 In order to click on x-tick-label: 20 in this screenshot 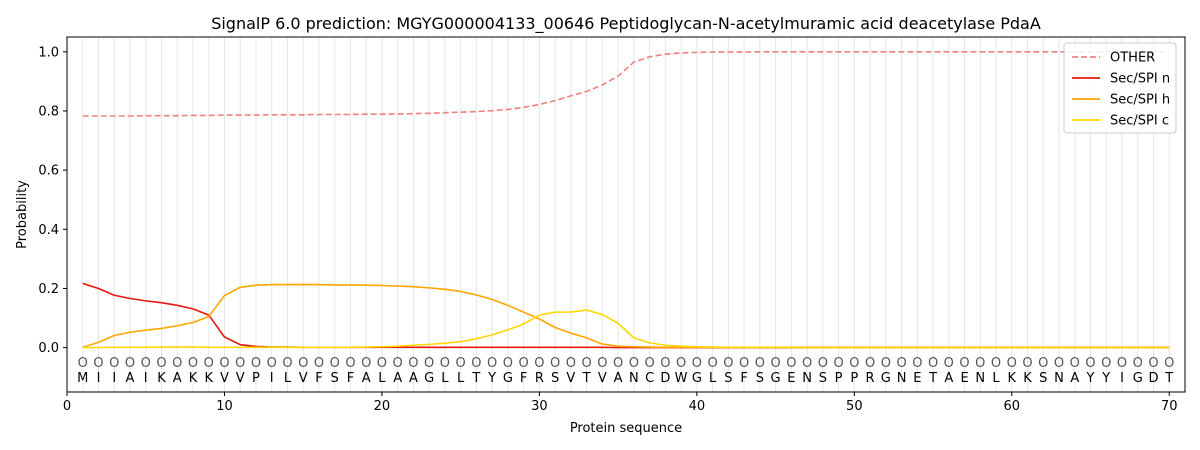, I will do `click(382, 406)`.